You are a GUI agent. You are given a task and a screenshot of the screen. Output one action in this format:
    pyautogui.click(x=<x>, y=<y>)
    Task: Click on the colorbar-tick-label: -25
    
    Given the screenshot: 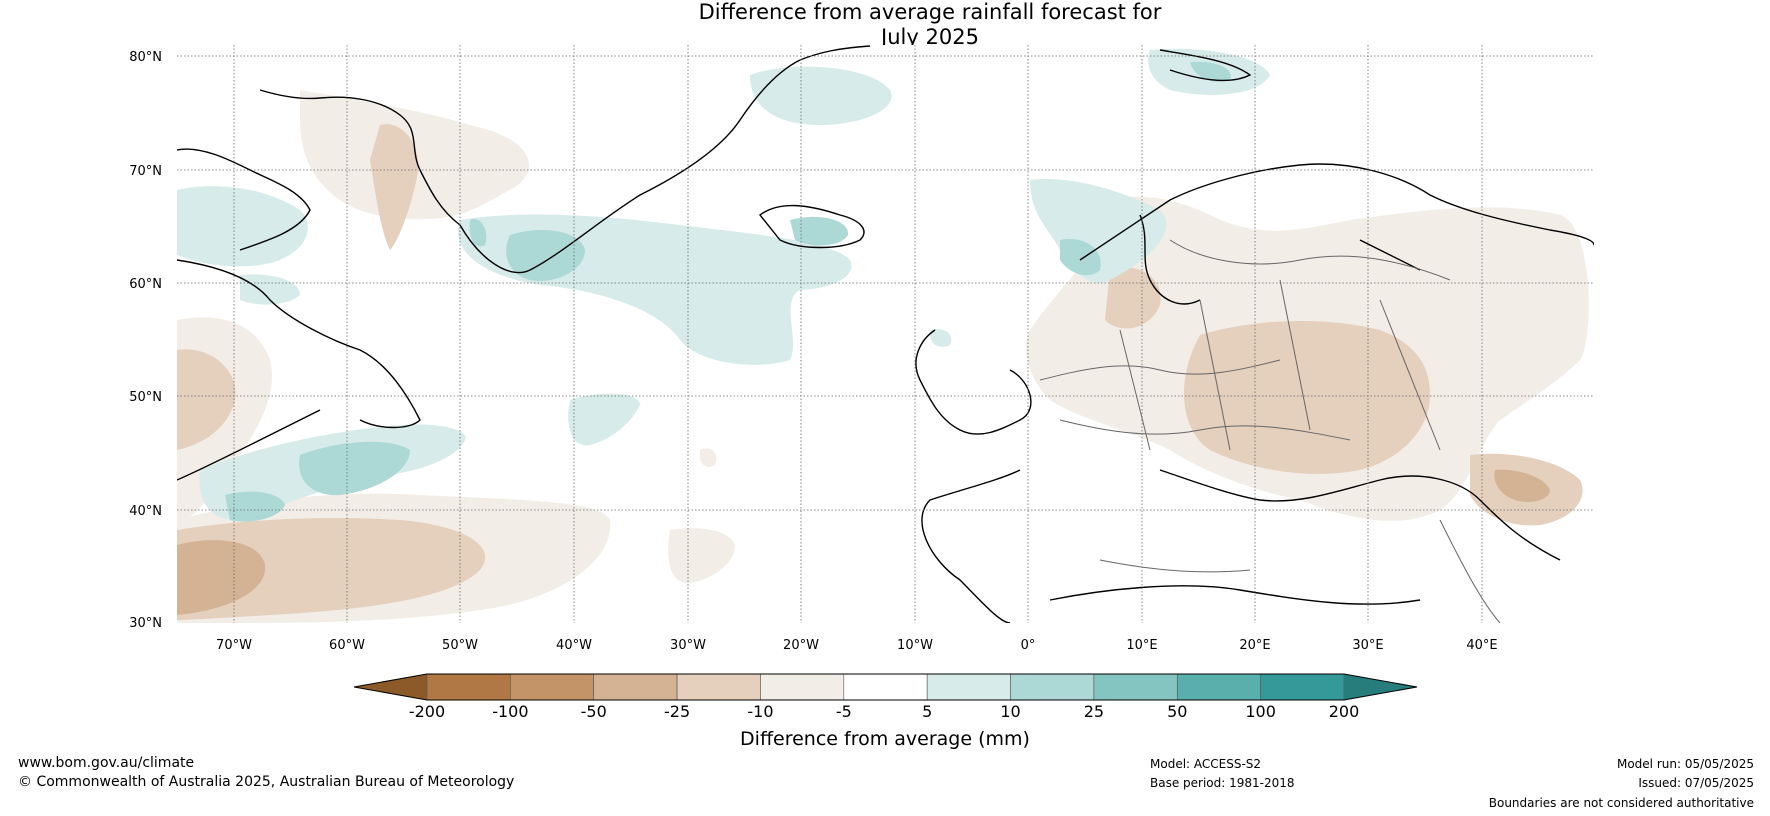 What is the action you would take?
    pyautogui.click(x=677, y=711)
    